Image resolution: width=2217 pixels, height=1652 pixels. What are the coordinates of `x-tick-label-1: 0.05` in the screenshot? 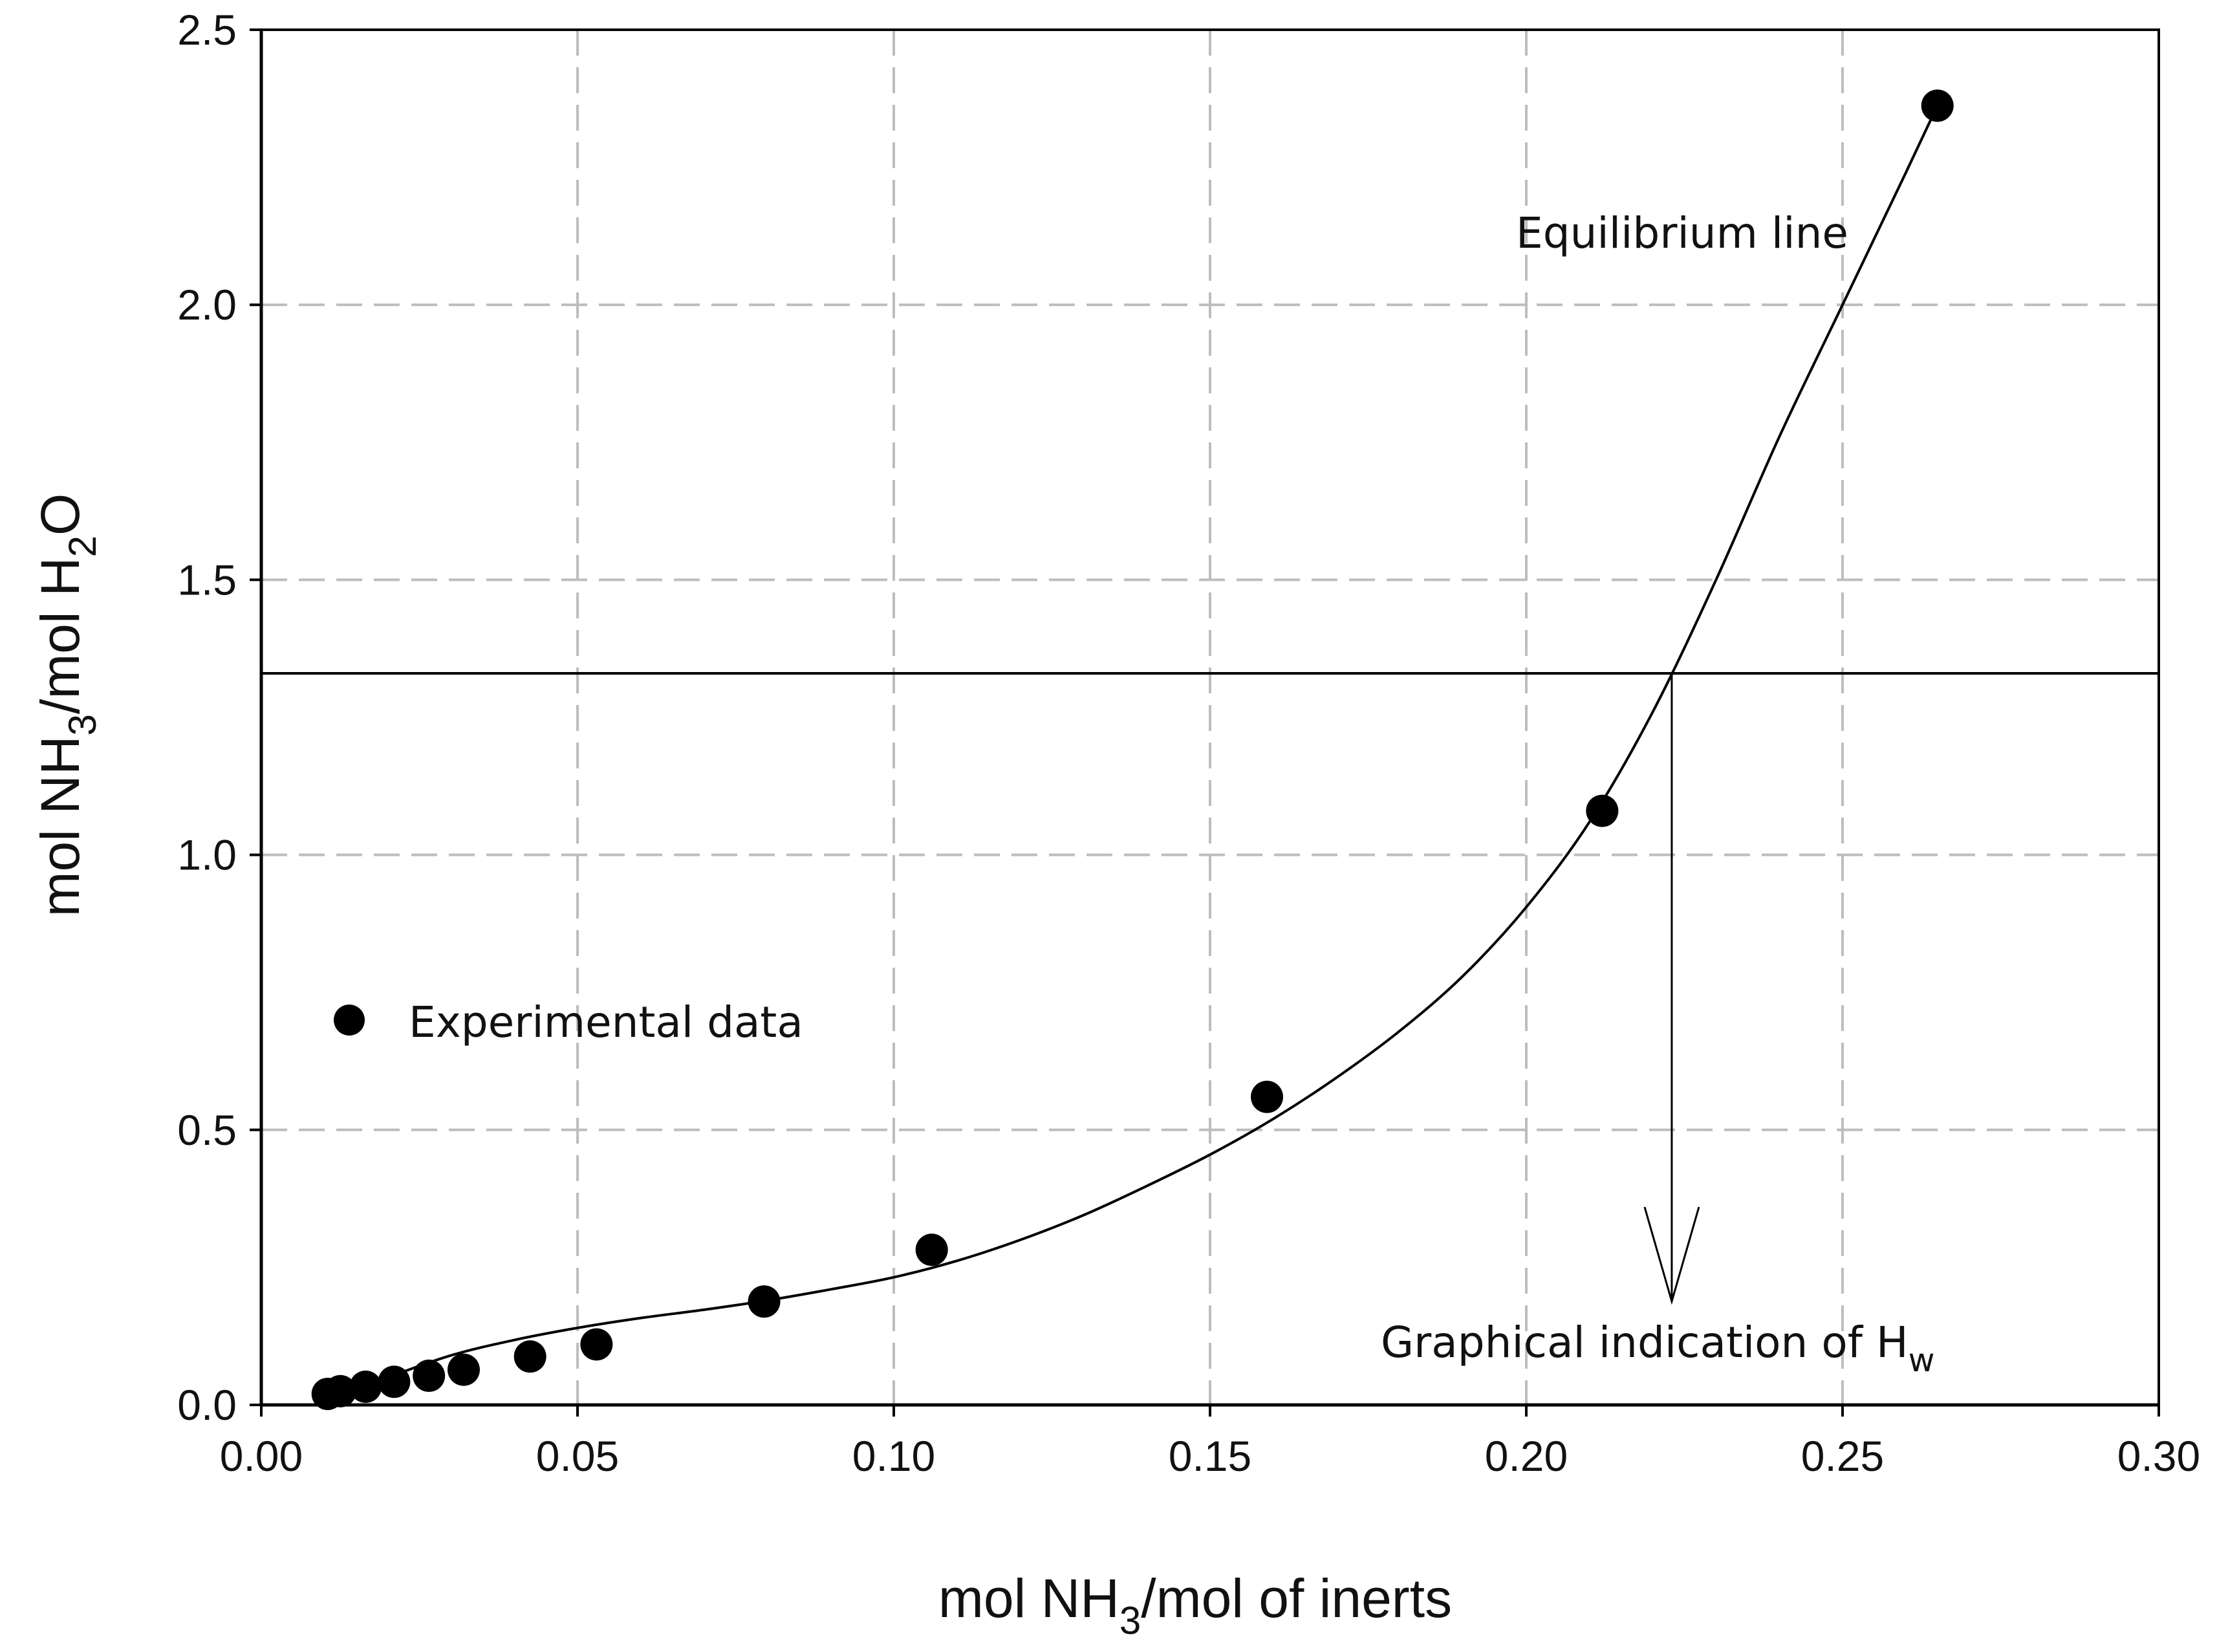 It's located at (577, 1456).